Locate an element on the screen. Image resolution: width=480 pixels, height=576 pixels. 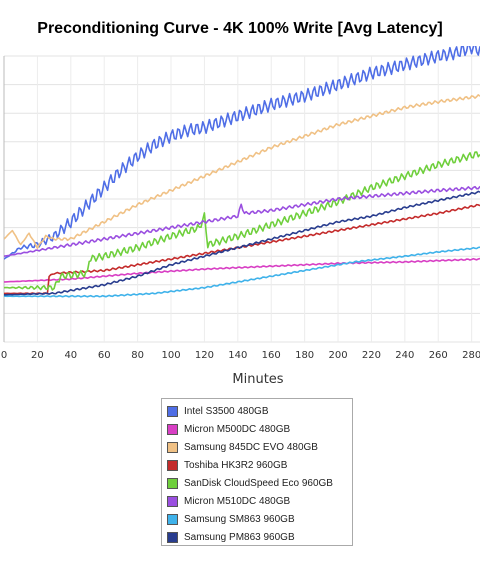
legend-label: SanDisk CloudSpeed Eco 960GB is located at coordinates (258, 483).